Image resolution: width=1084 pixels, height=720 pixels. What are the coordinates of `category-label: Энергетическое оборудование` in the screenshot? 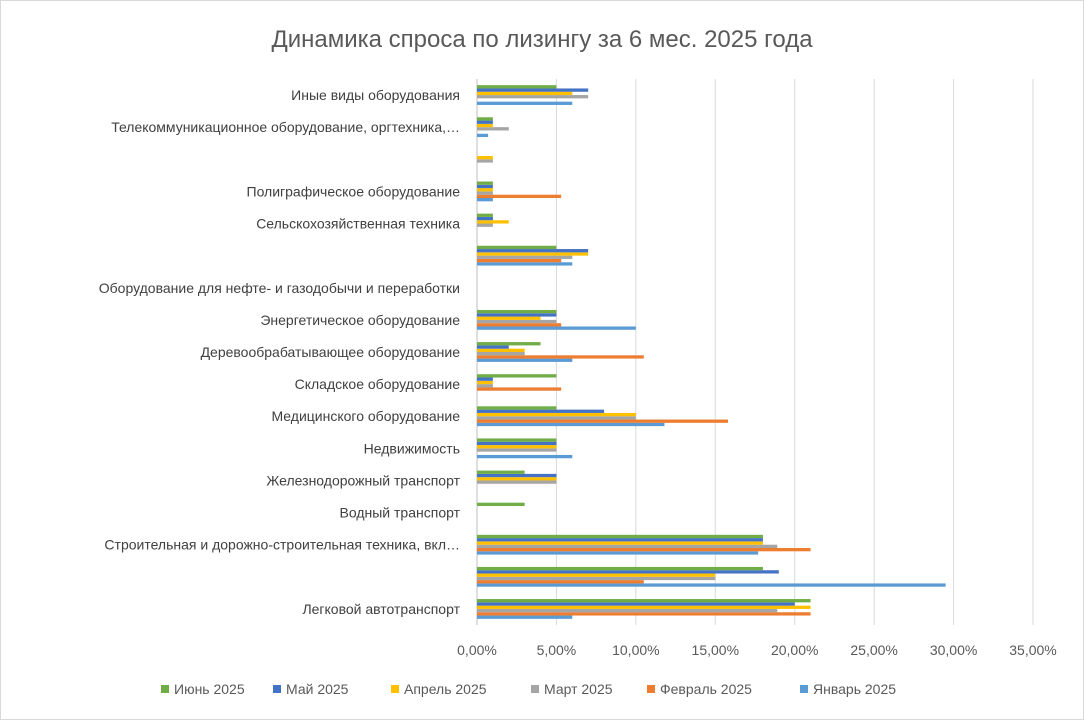 It's located at (360, 320).